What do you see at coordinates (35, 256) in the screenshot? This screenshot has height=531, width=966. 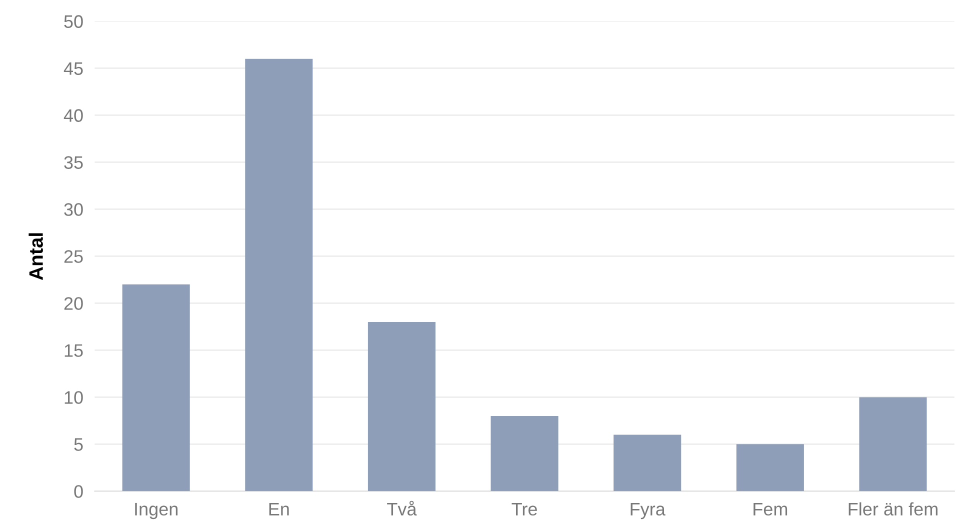 I see `y-axis-title: Antal` at bounding box center [35, 256].